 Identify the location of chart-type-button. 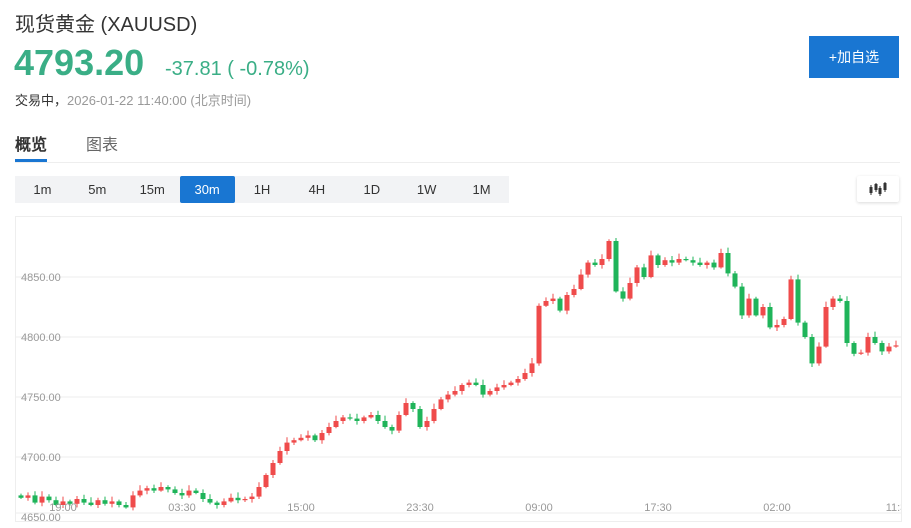
(878, 189).